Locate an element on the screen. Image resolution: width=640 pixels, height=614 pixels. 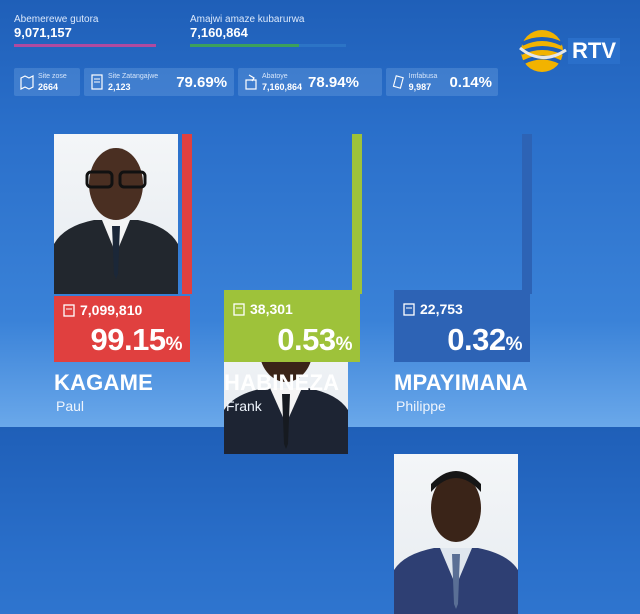
info-label: Imfabusa is located at coordinates (423, 76).